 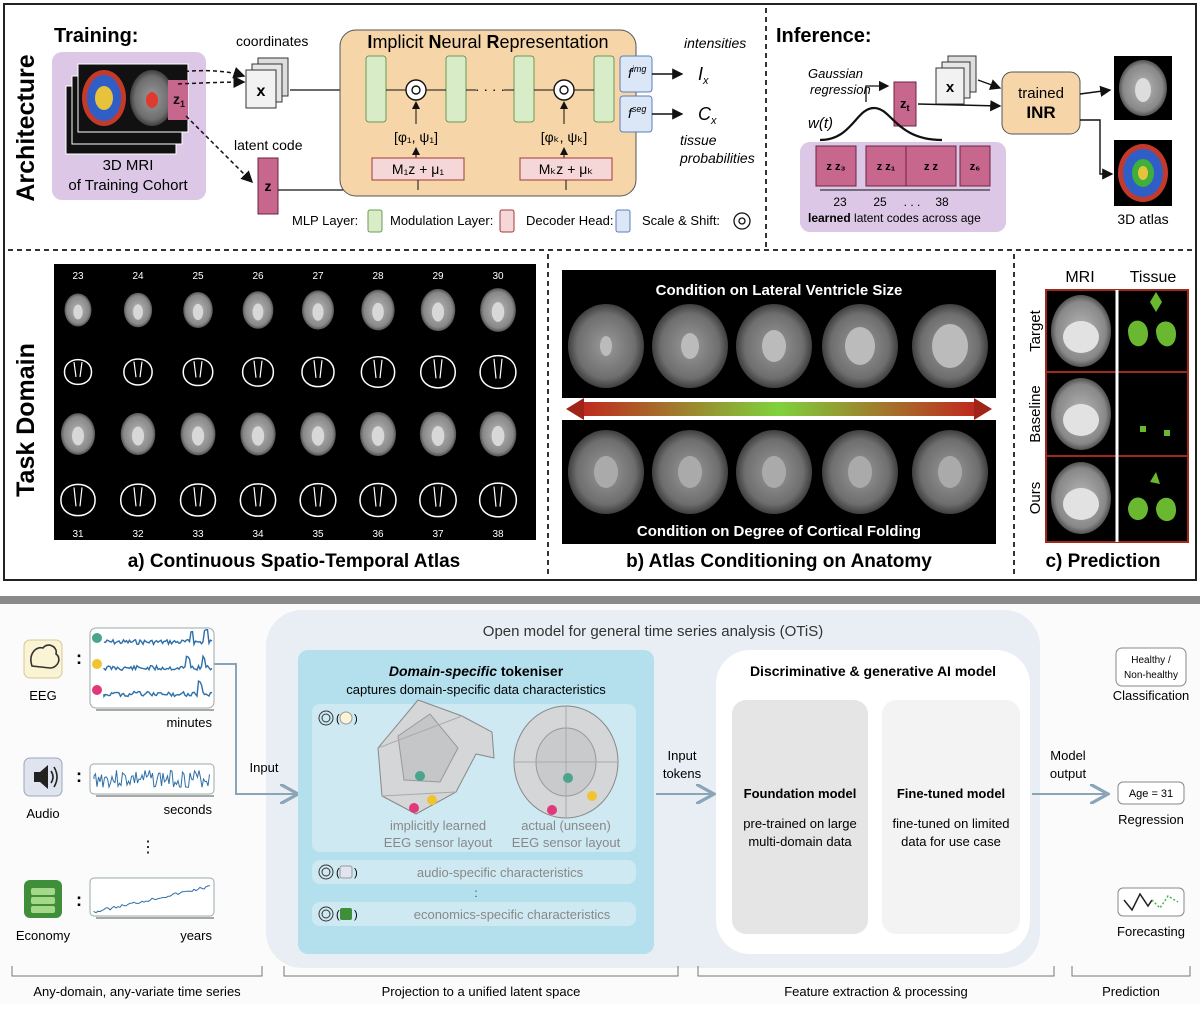 I want to click on domain-audio: Audio : seconds, so click(x=119, y=789).